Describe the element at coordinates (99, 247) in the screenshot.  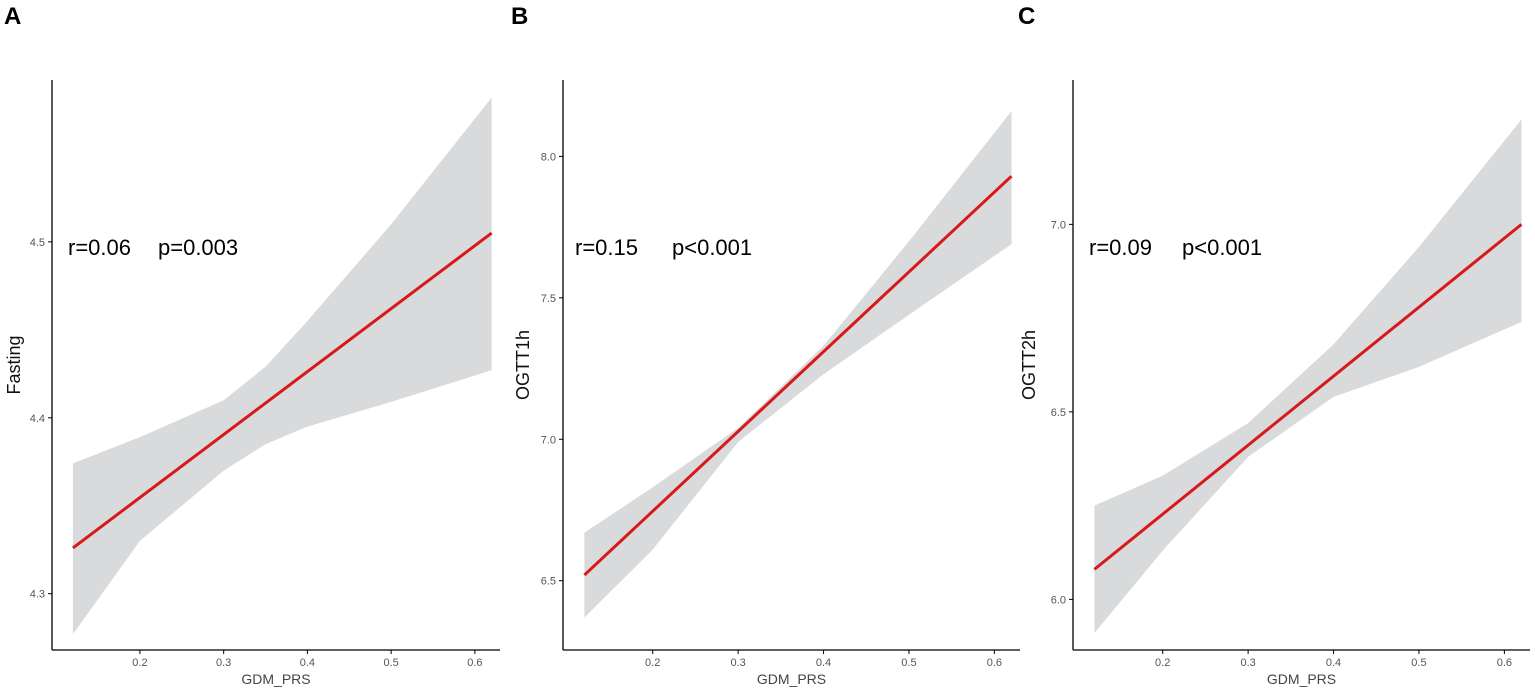
I see `annotation-r: r=0.06` at that location.